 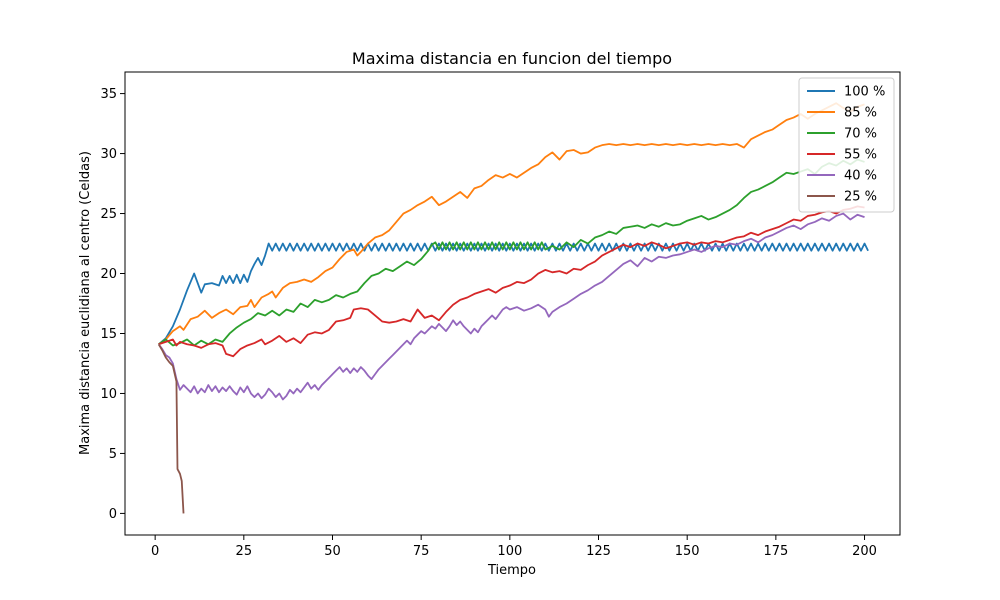 I want to click on y-tick-label: 30, so click(x=108, y=154).